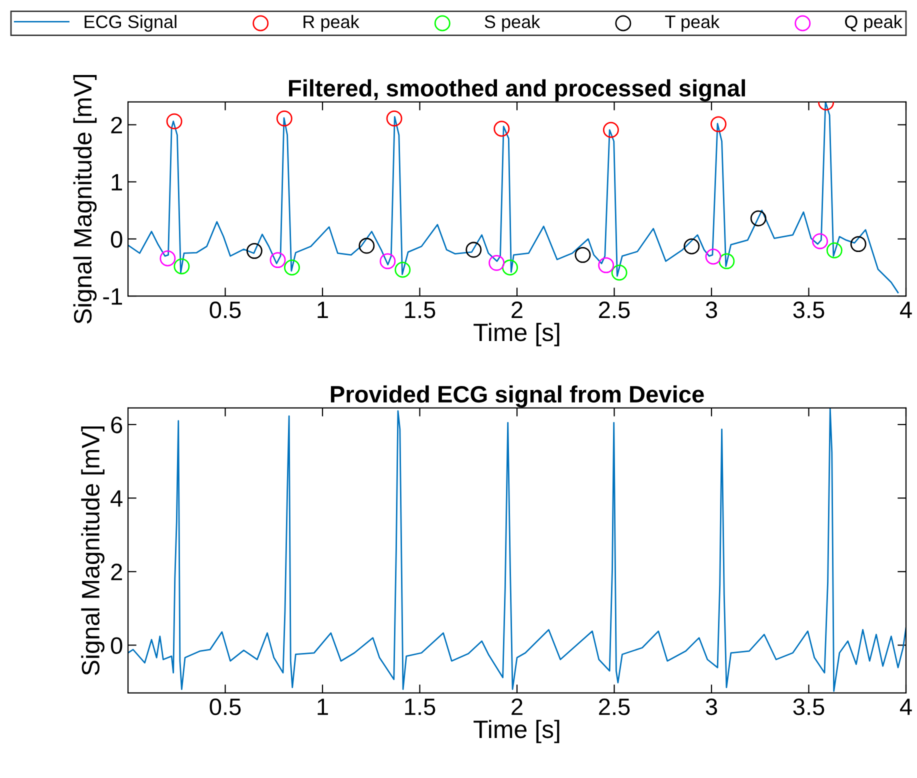 Image resolution: width=917 pixels, height=778 pixels. Describe the element at coordinates (112, 296) in the screenshot. I see `y-tick-label: -1` at that location.